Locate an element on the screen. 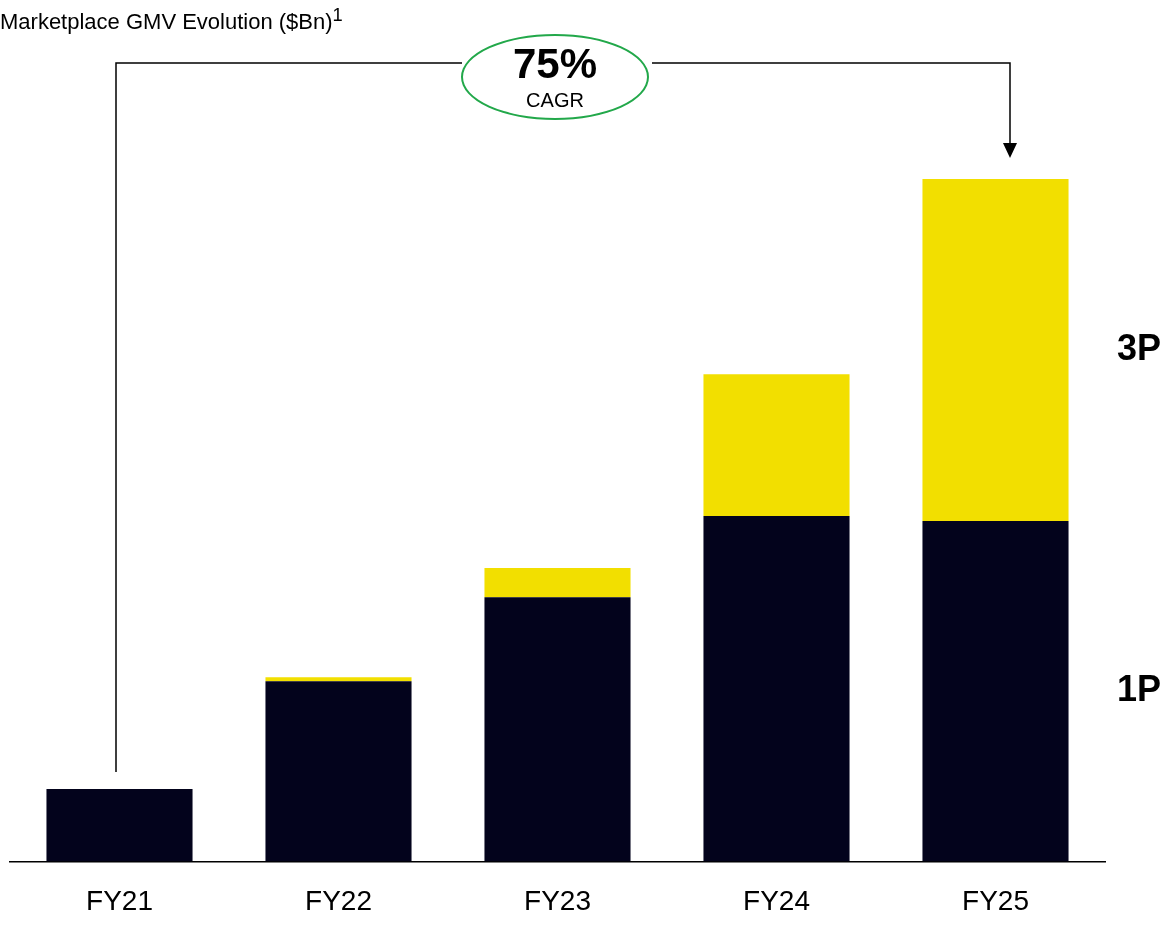 This screenshot has width=1167, height=943. x-tick-label: FY21 is located at coordinates (119, 900).